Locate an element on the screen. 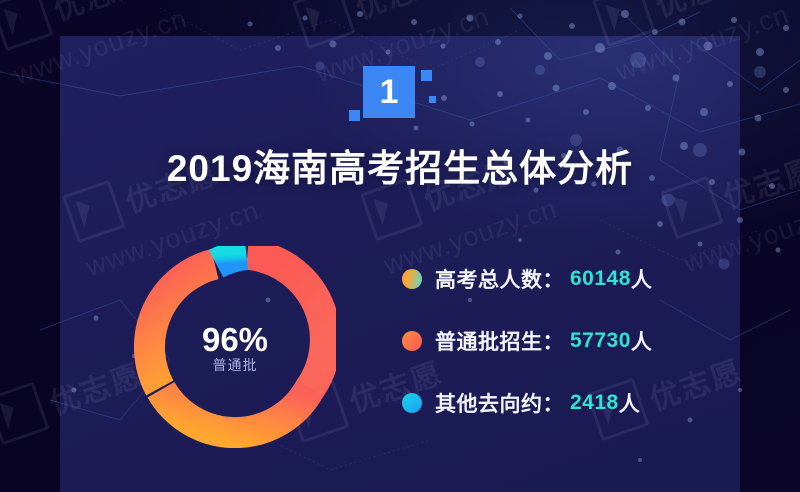 The height and width of the screenshot is (492, 800). legend-label: 普通批招生： is located at coordinates (499, 342).